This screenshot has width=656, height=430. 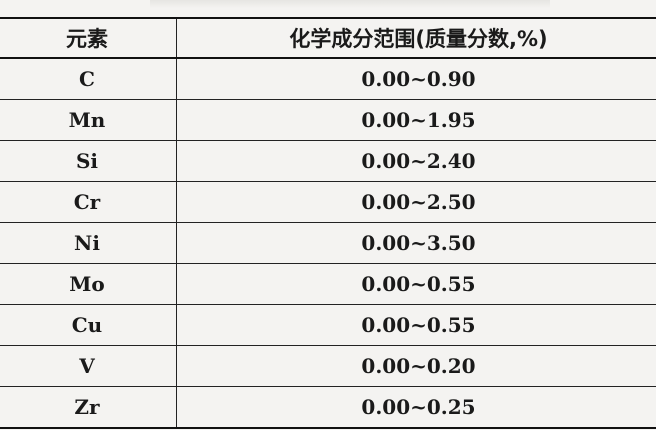 I want to click on element-cell: Ni, so click(x=88, y=243).